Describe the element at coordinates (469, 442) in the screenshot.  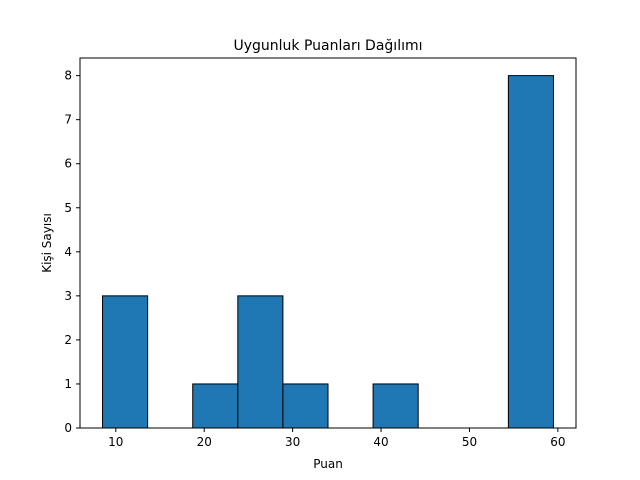
I see `x-tick-label: 50` at that location.